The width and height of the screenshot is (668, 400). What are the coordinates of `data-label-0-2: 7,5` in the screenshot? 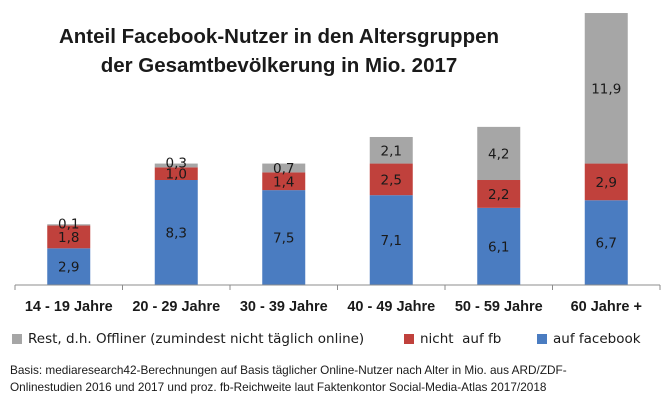 It's located at (283, 239).